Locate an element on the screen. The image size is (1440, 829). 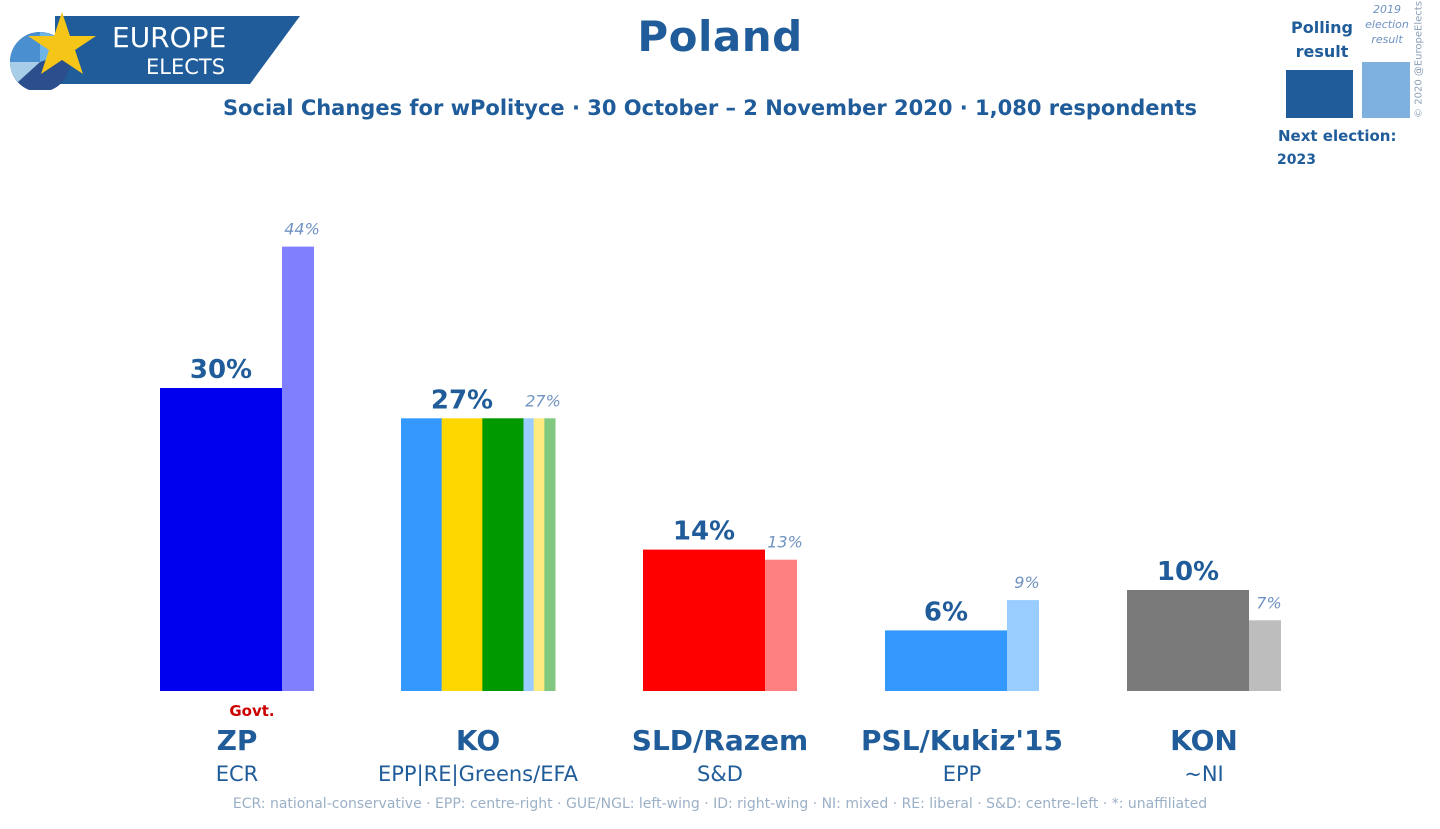
prev-label-zp: 44% is located at coordinates (302, 229).